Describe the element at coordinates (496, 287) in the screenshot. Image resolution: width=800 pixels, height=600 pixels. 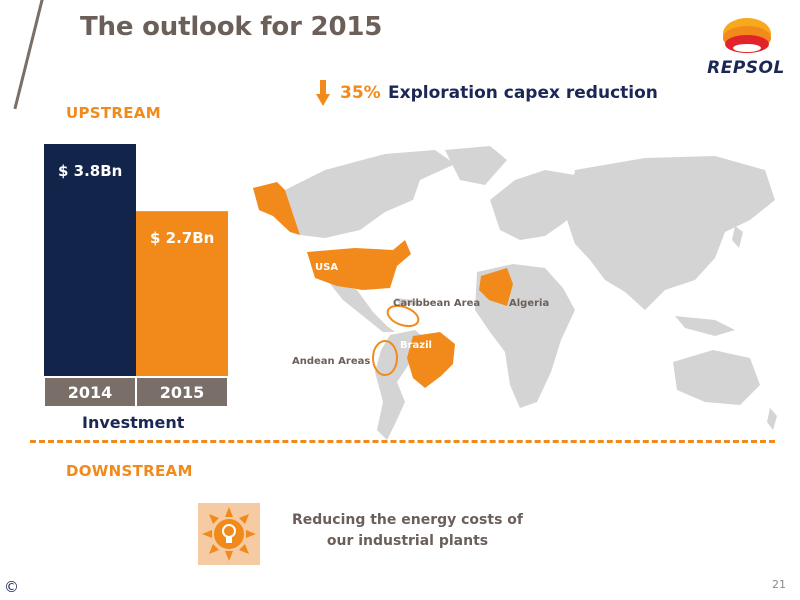
I see `algeria-region` at that location.